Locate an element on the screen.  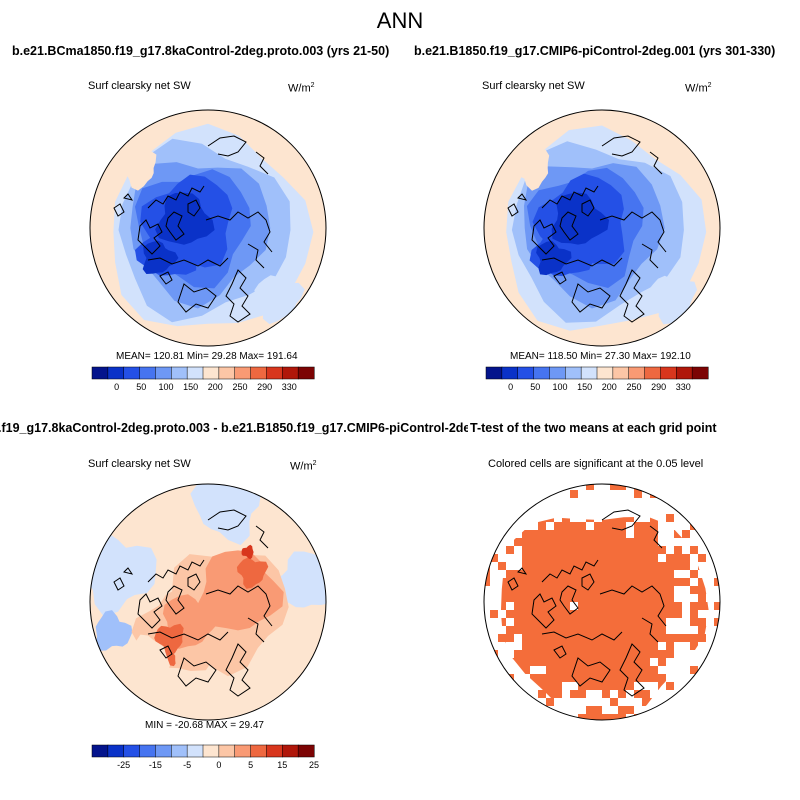
case1-units: W/m2 is located at coordinates (301, 88).